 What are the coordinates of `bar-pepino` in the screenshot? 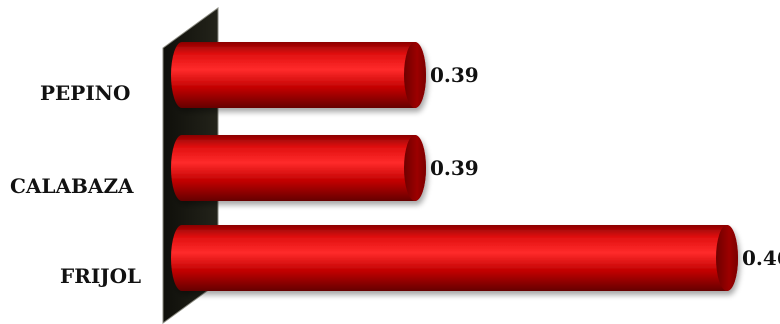 It's located at (298, 75).